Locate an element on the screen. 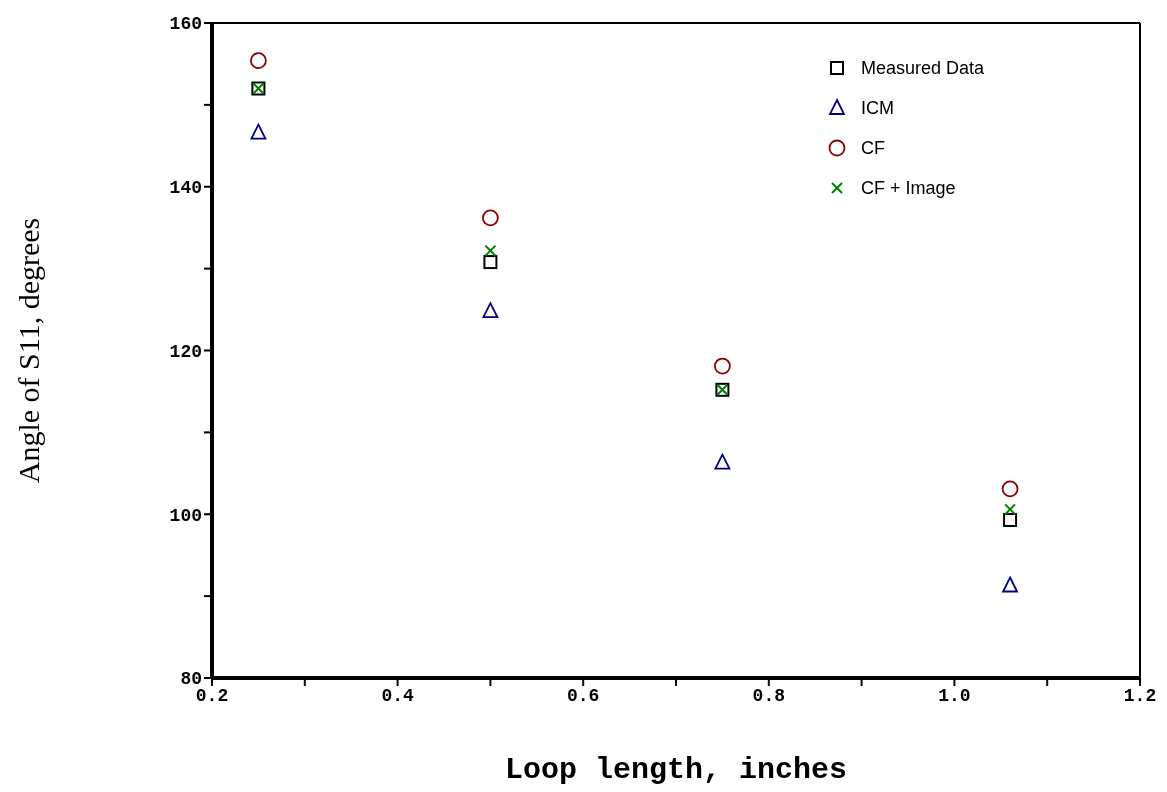 Image resolution: width=1167 pixels, height=792 pixels. x-tick-label: 1.2 is located at coordinates (1140, 695).